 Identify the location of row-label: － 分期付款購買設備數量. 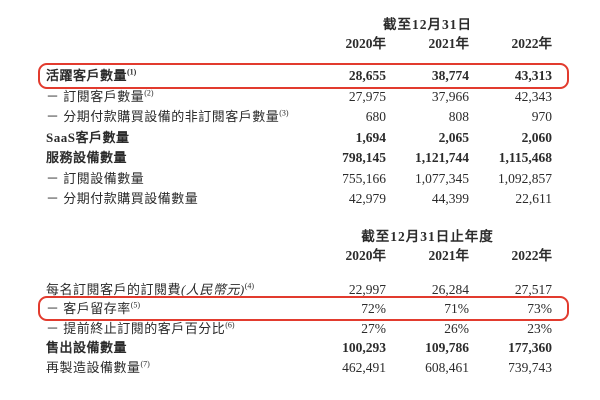
(174, 199).